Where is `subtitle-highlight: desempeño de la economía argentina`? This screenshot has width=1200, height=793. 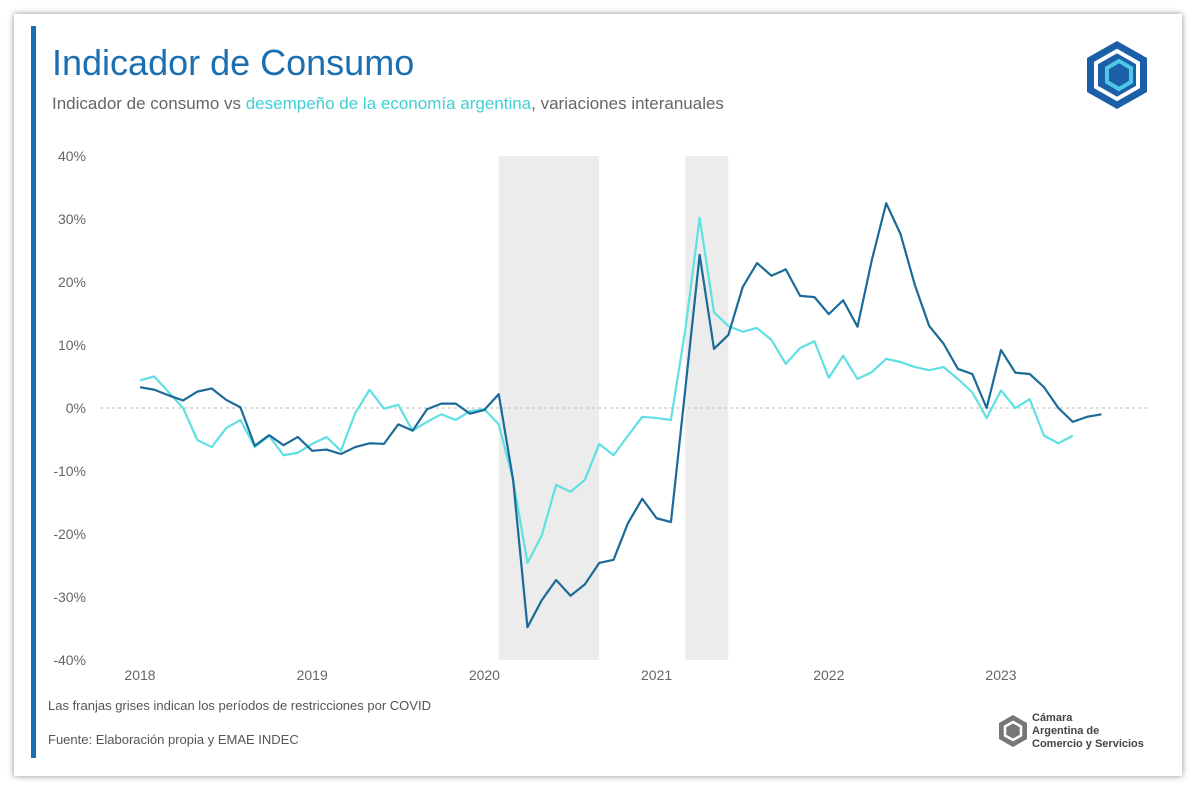
subtitle-highlight: desempeño de la economía argentina is located at coordinates (388, 103).